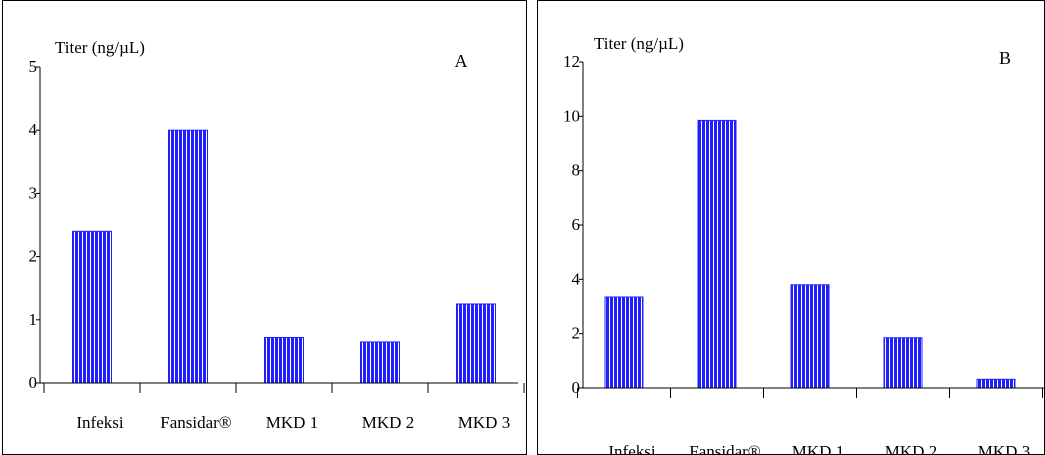  I want to click on panel-label: A, so click(461, 61).